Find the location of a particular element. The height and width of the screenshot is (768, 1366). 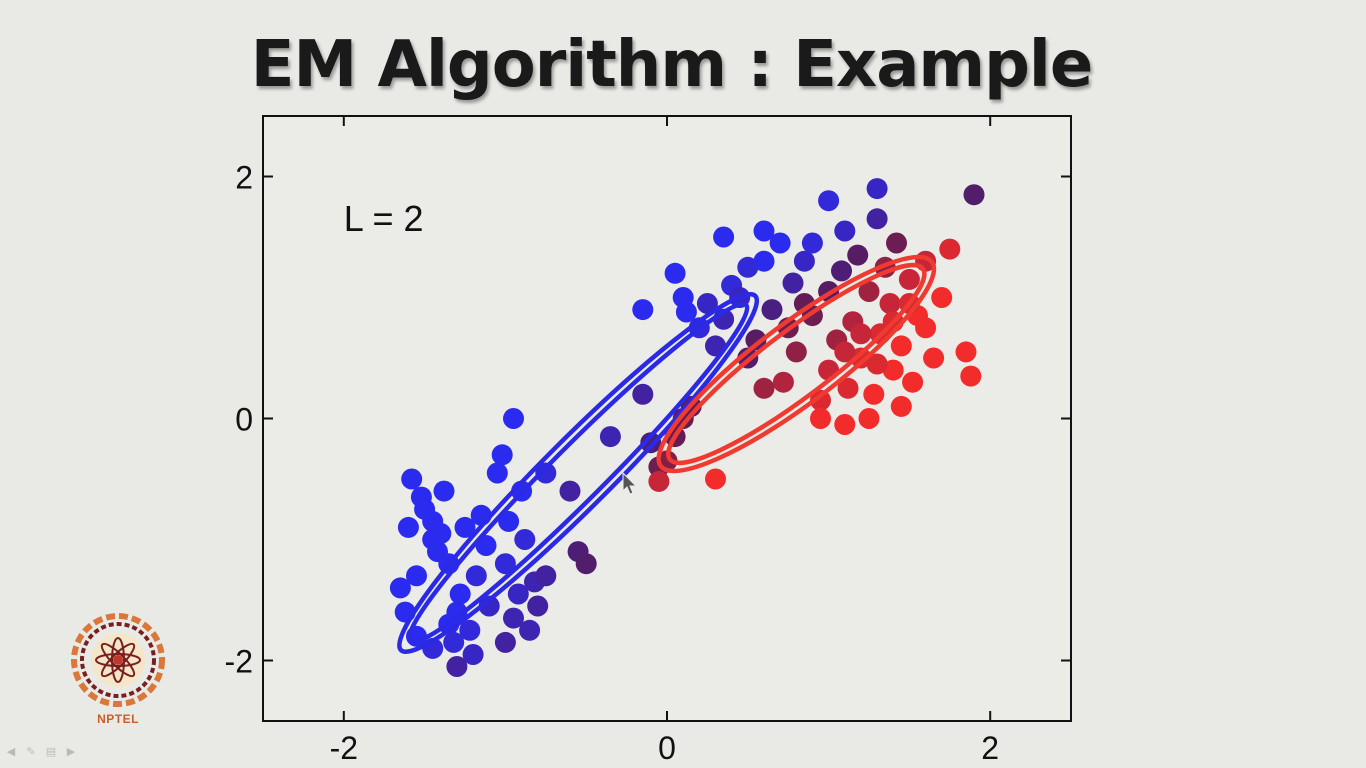

prev-slide-icon: ◀ is located at coordinates (11, 751).